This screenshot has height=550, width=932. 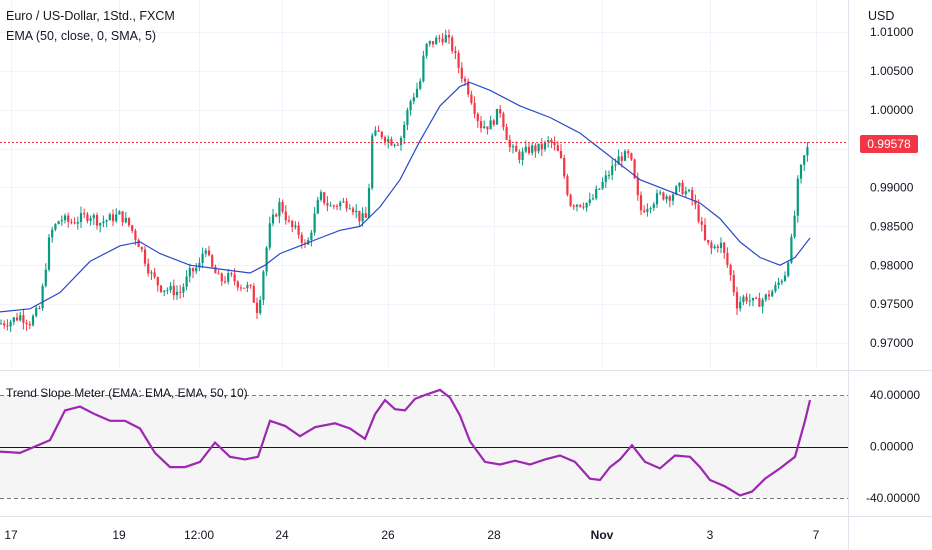 I want to click on oscillator-axis: 40.00000 0.00000 -40.00000, so click(x=893, y=446).